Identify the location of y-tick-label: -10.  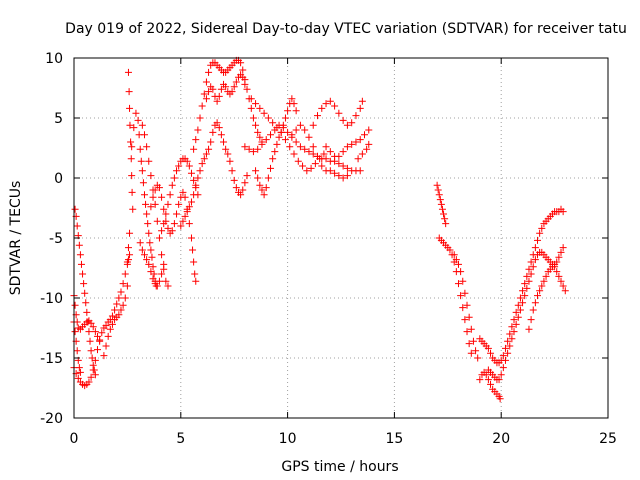
(51, 299).